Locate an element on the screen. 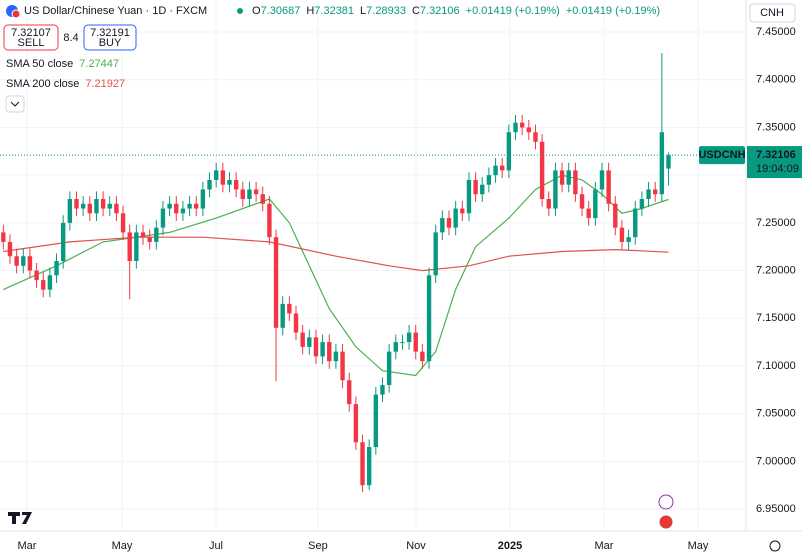 The image size is (802, 554). y-tick-label: 6.95000 is located at coordinates (776, 509).